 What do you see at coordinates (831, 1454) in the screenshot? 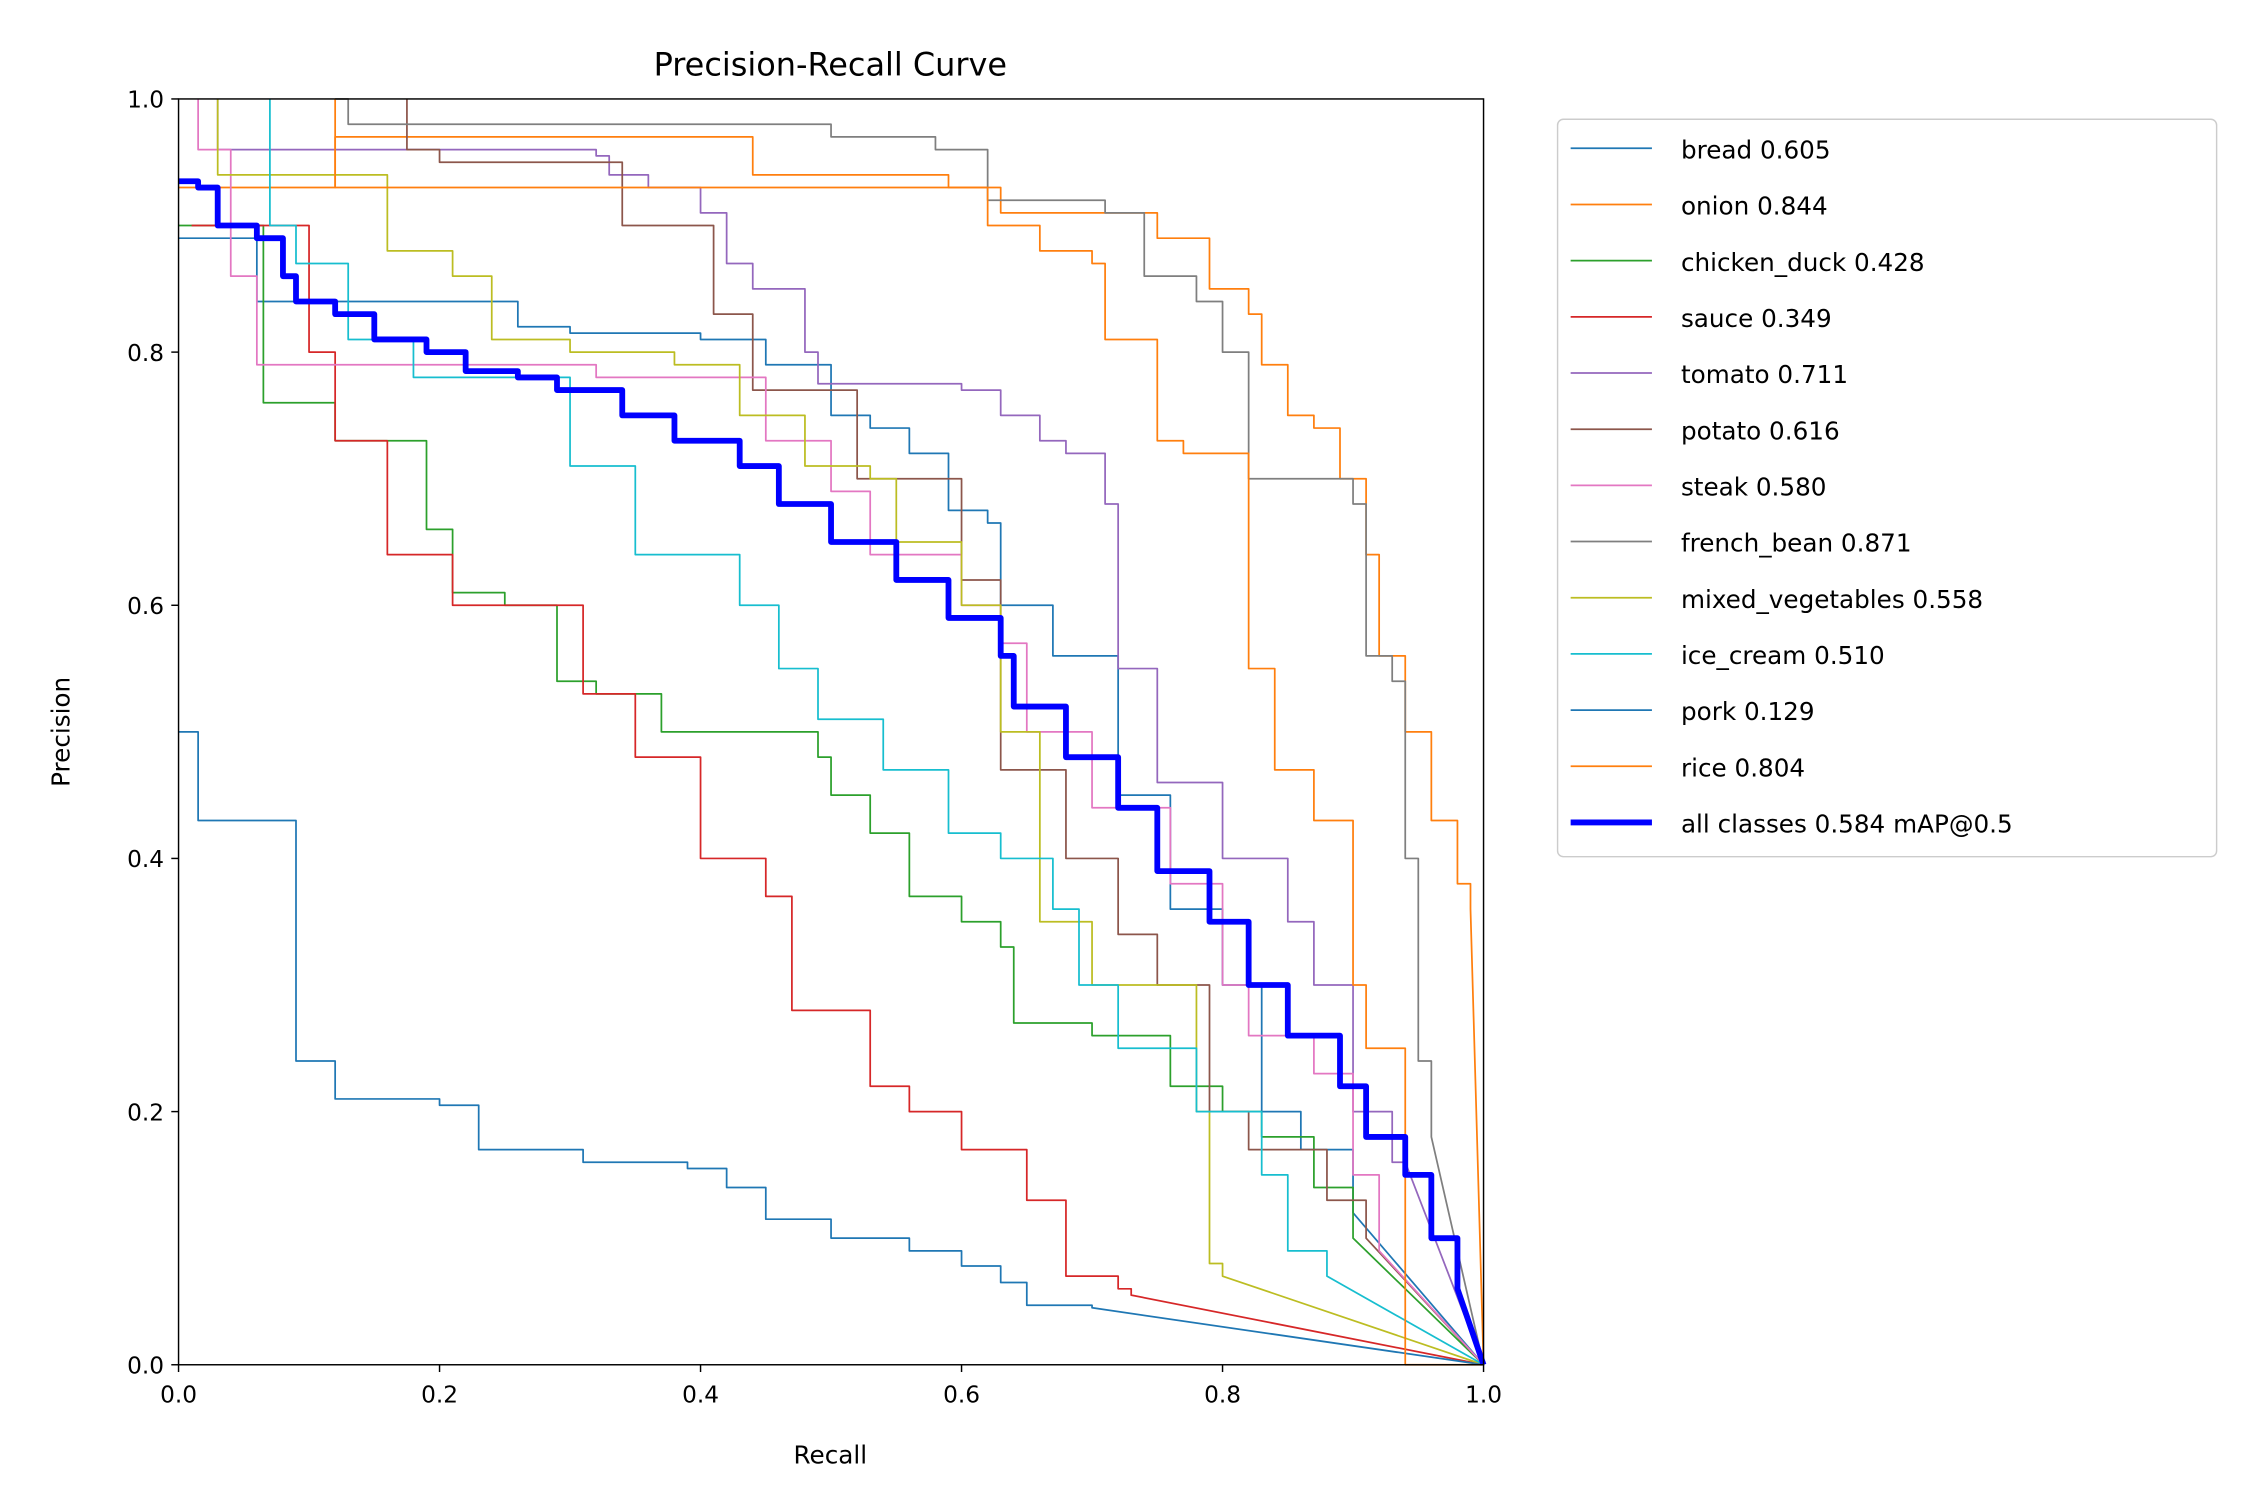
I see `x-axis-label: Recall` at bounding box center [831, 1454].